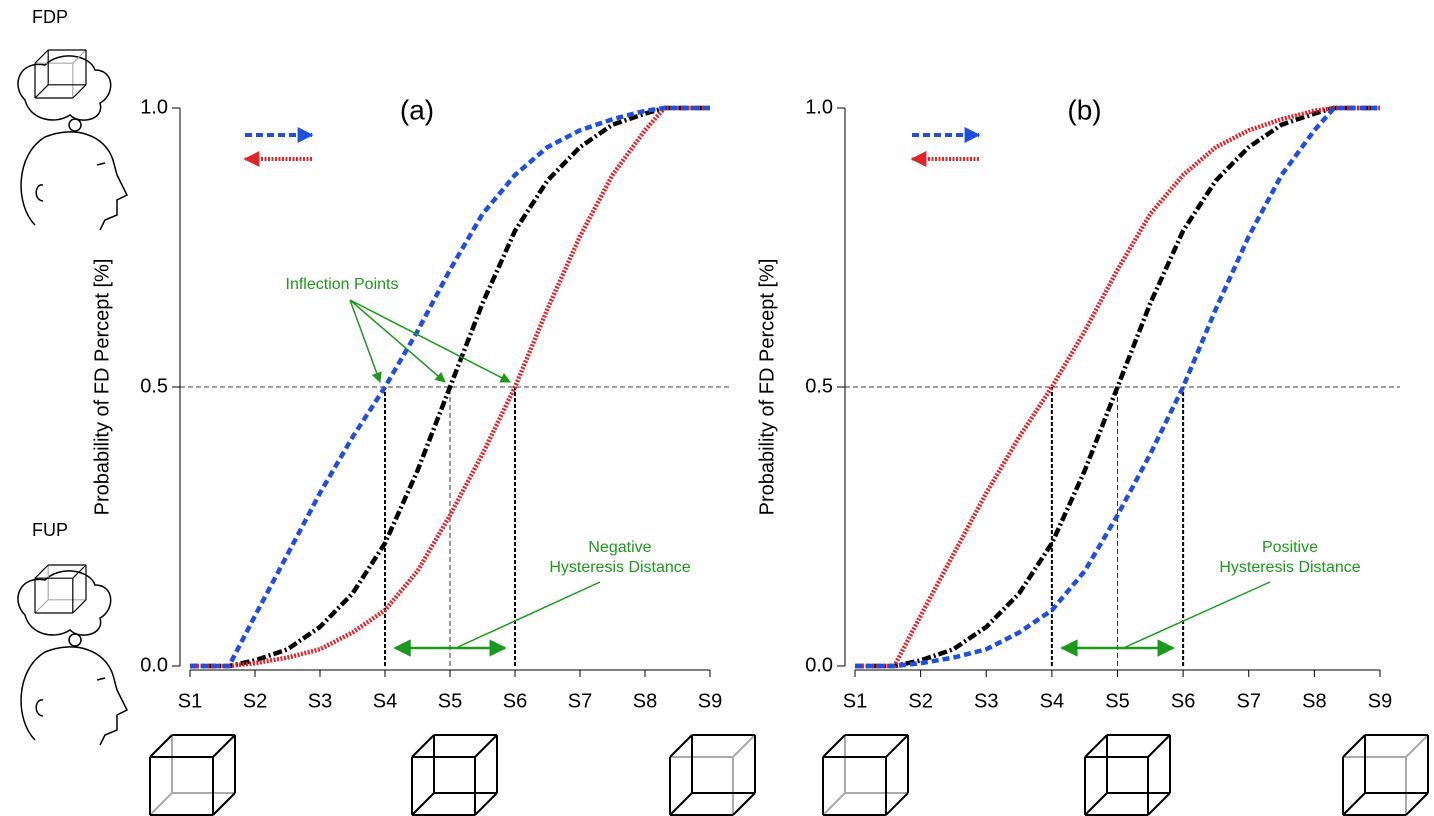 The width and height of the screenshot is (1434, 816). What do you see at coordinates (1290, 547) in the screenshot?
I see `annotation: Positive` at bounding box center [1290, 547].